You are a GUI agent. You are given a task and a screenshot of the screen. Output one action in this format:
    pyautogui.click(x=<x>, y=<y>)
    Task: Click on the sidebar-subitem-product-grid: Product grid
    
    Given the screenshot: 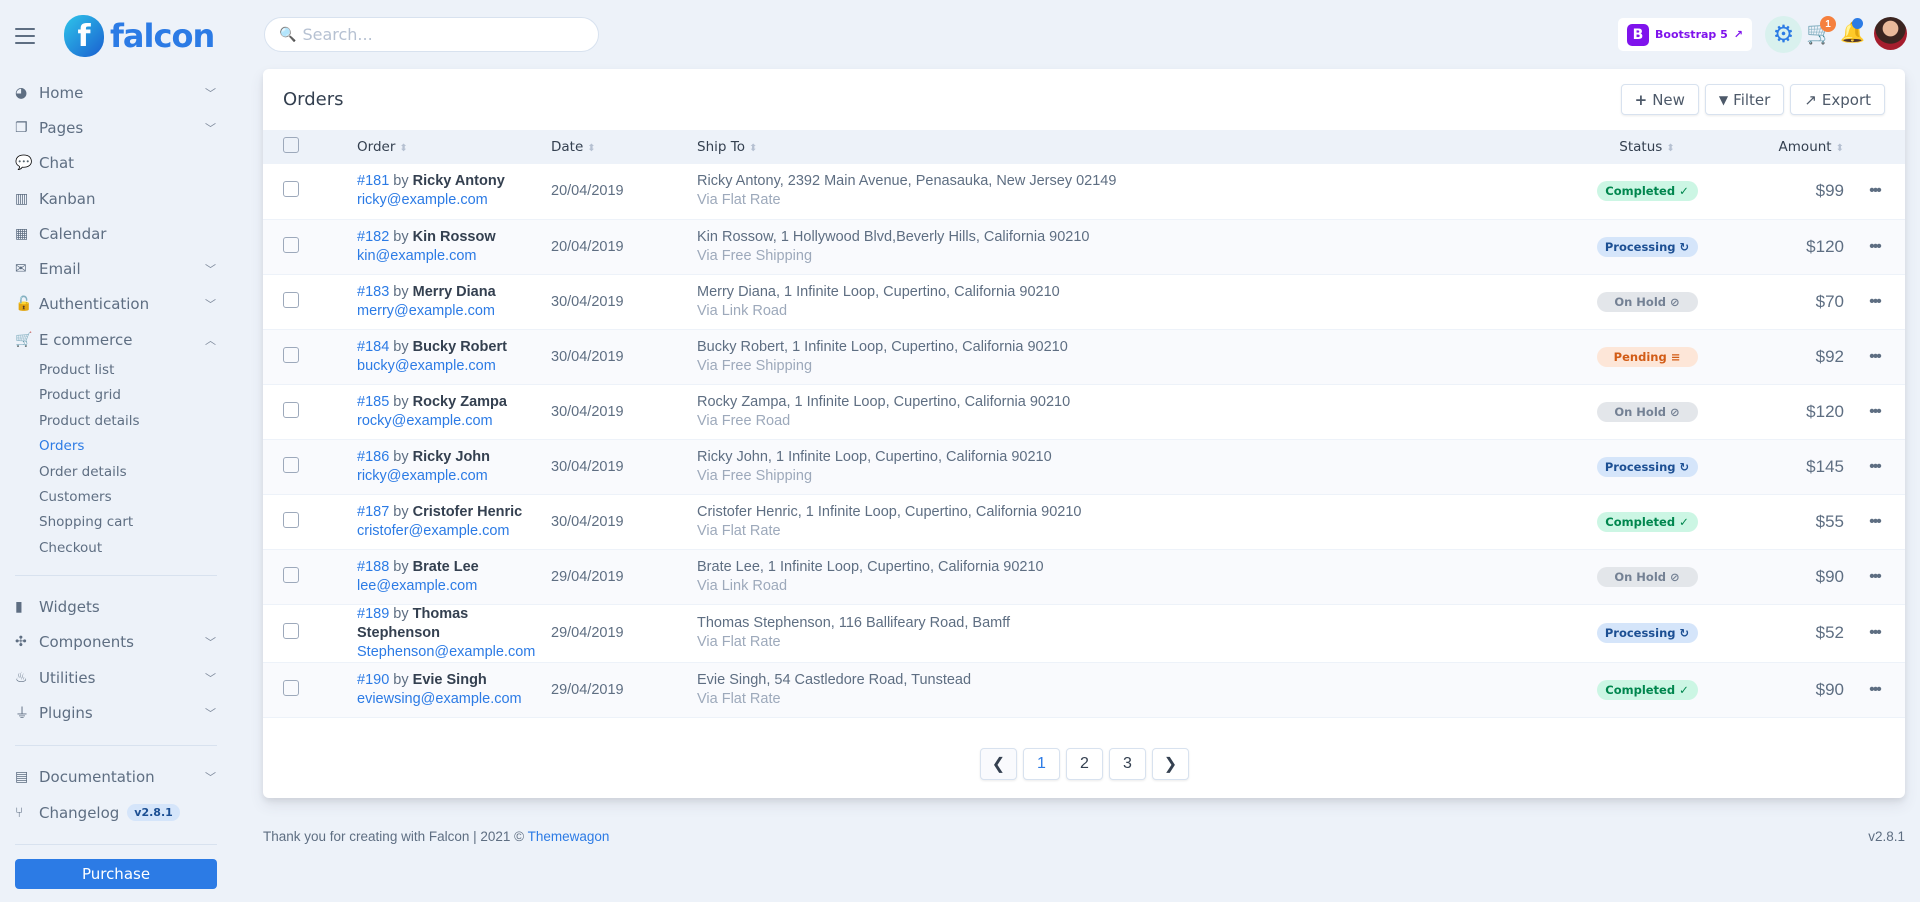 What is the action you would take?
    pyautogui.click(x=80, y=395)
    